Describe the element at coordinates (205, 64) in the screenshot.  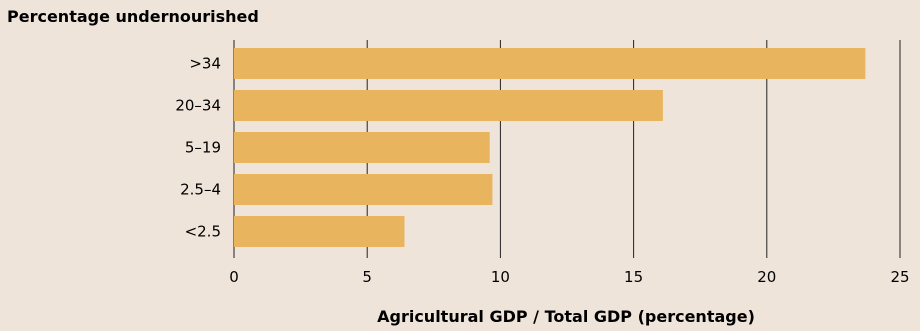
I see `category-label: >34` at that location.